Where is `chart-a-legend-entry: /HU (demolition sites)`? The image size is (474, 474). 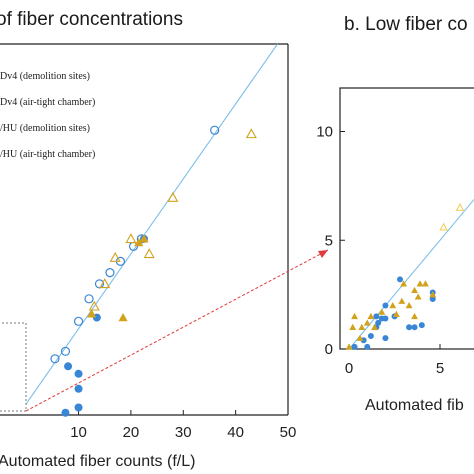
chart-a-legend-entry: /HU (demolition sites) is located at coordinates (45, 128).